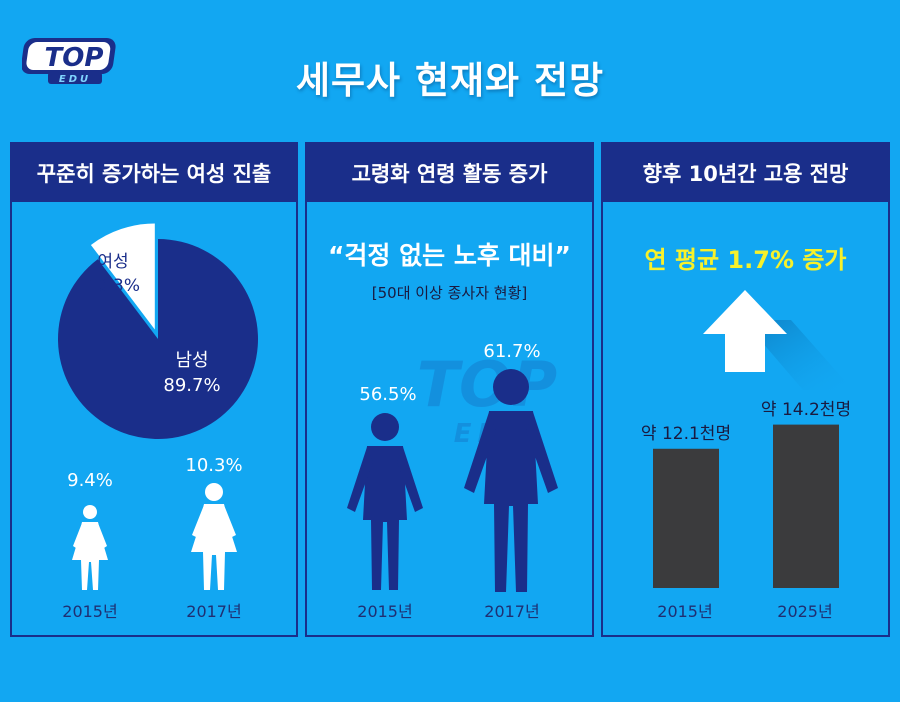 The height and width of the screenshot is (702, 900). Describe the element at coordinates (214, 536) in the screenshot. I see `woman-2017-icon` at that location.